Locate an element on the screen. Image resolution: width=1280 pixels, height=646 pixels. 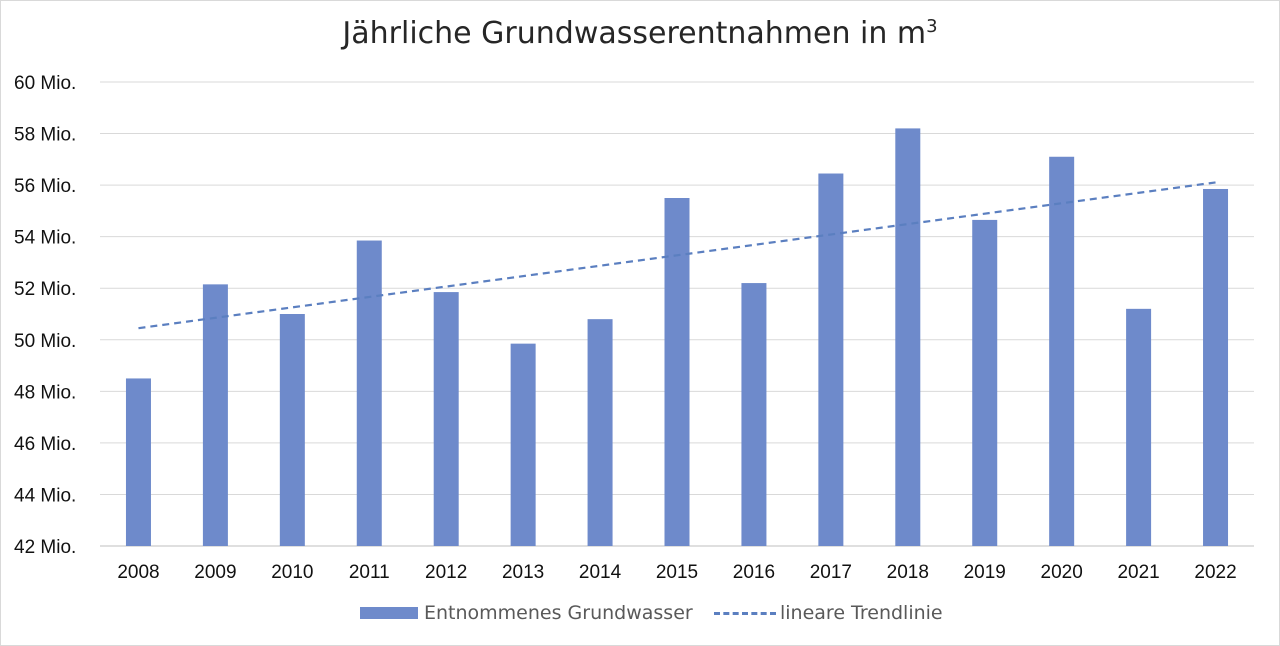
y-tick-label: 44 Mio. is located at coordinates (45, 495).